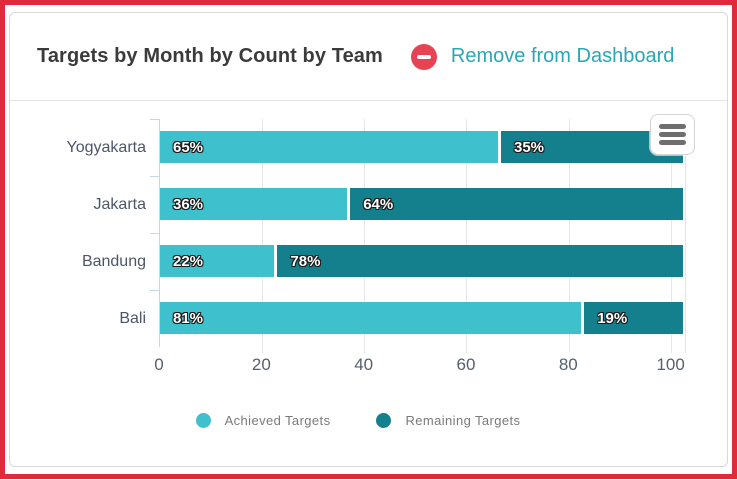 The height and width of the screenshot is (479, 737). Describe the element at coordinates (159, 364) in the screenshot. I see `x-axis-tick-label: 0` at that location.